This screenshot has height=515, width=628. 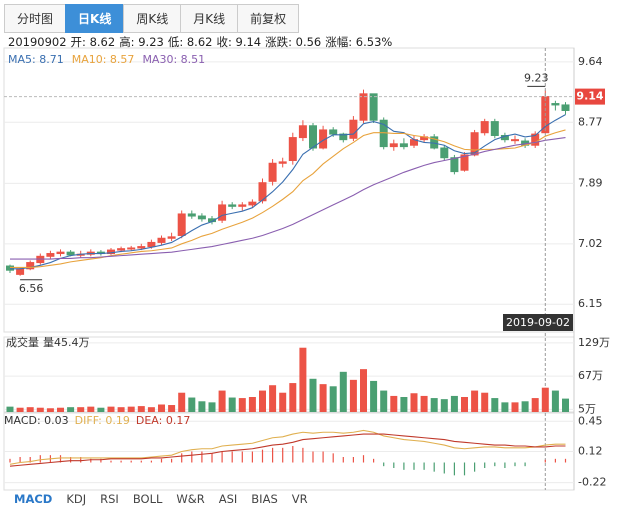 I want to click on tab: 周K线, so click(x=152, y=18).